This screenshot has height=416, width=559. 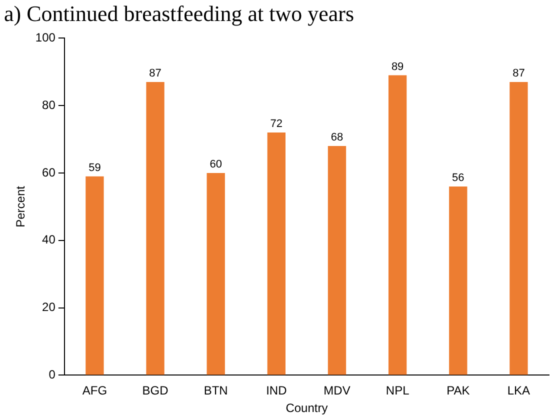 I want to click on data-label: 60, so click(x=216, y=164).